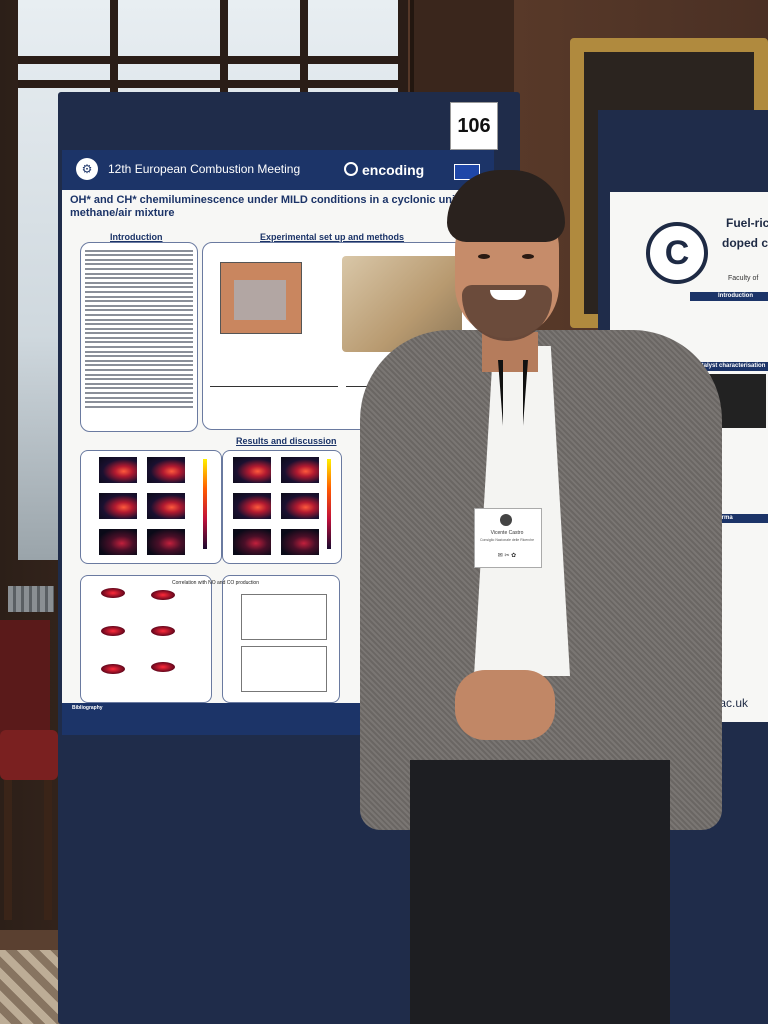 The image size is (768, 1024). Describe the element at coordinates (462, 55) in the screenshot. I see `wood-panel` at that location.